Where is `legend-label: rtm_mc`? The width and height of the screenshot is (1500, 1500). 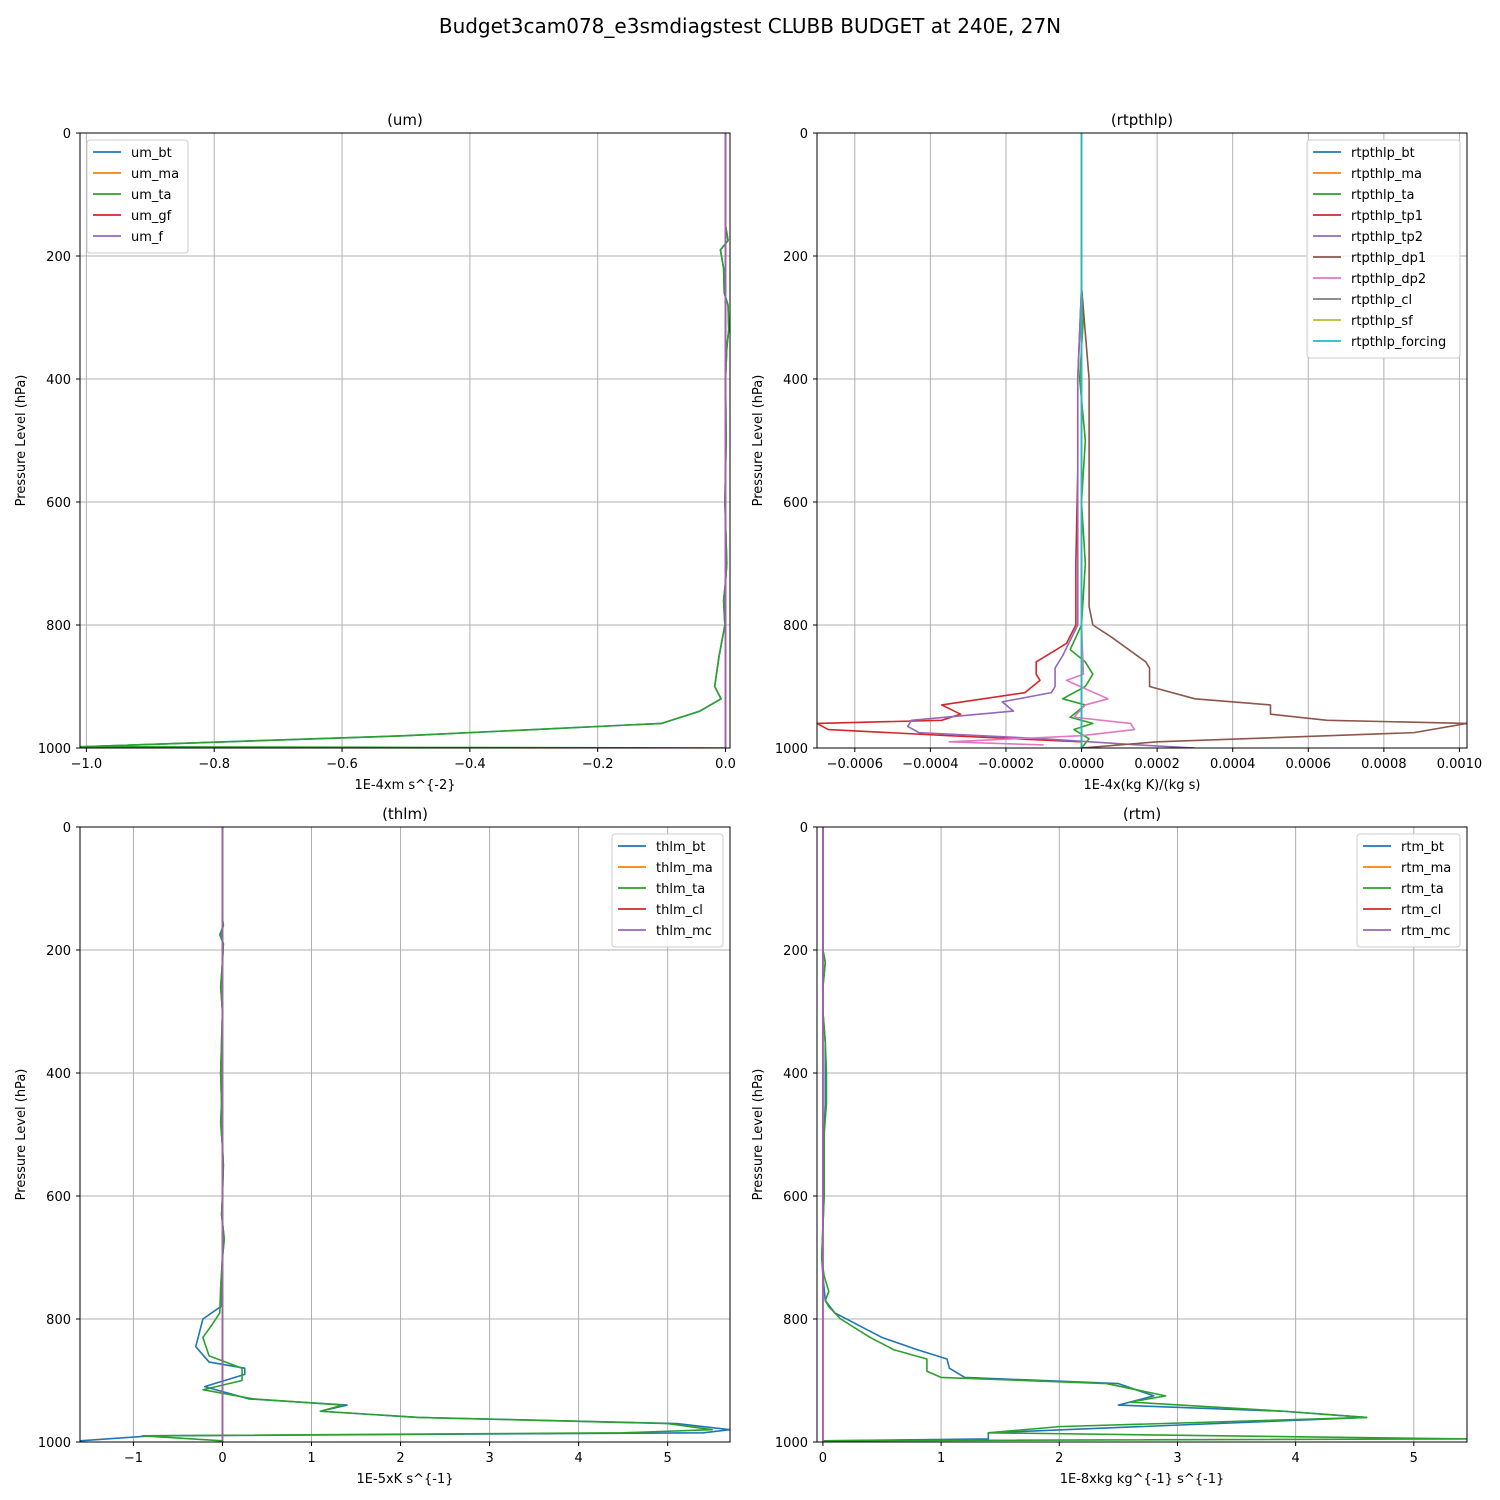
legend-label: rtm_mc is located at coordinates (1425, 931).